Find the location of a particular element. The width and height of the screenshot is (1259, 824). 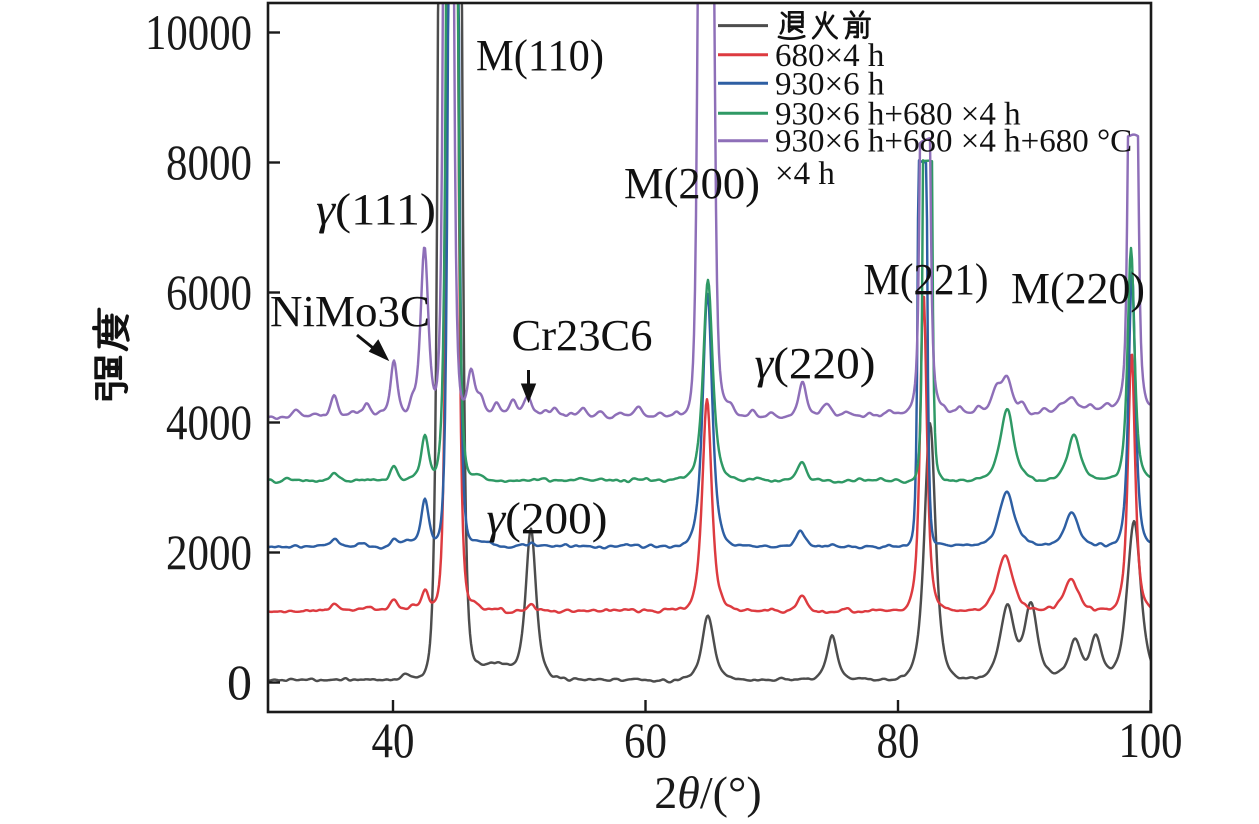

svg-text: M(220) is located at coordinates (1078, 288).